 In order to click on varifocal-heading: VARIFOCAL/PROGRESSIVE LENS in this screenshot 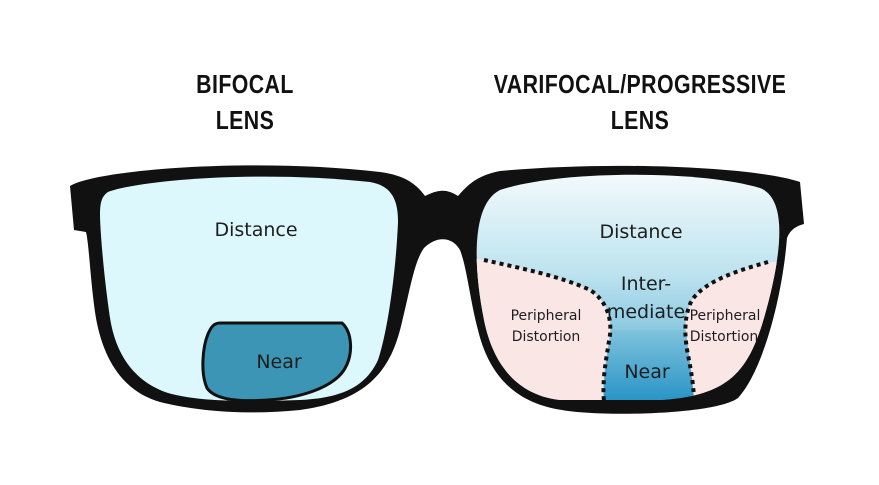, I will do `click(640, 102)`.